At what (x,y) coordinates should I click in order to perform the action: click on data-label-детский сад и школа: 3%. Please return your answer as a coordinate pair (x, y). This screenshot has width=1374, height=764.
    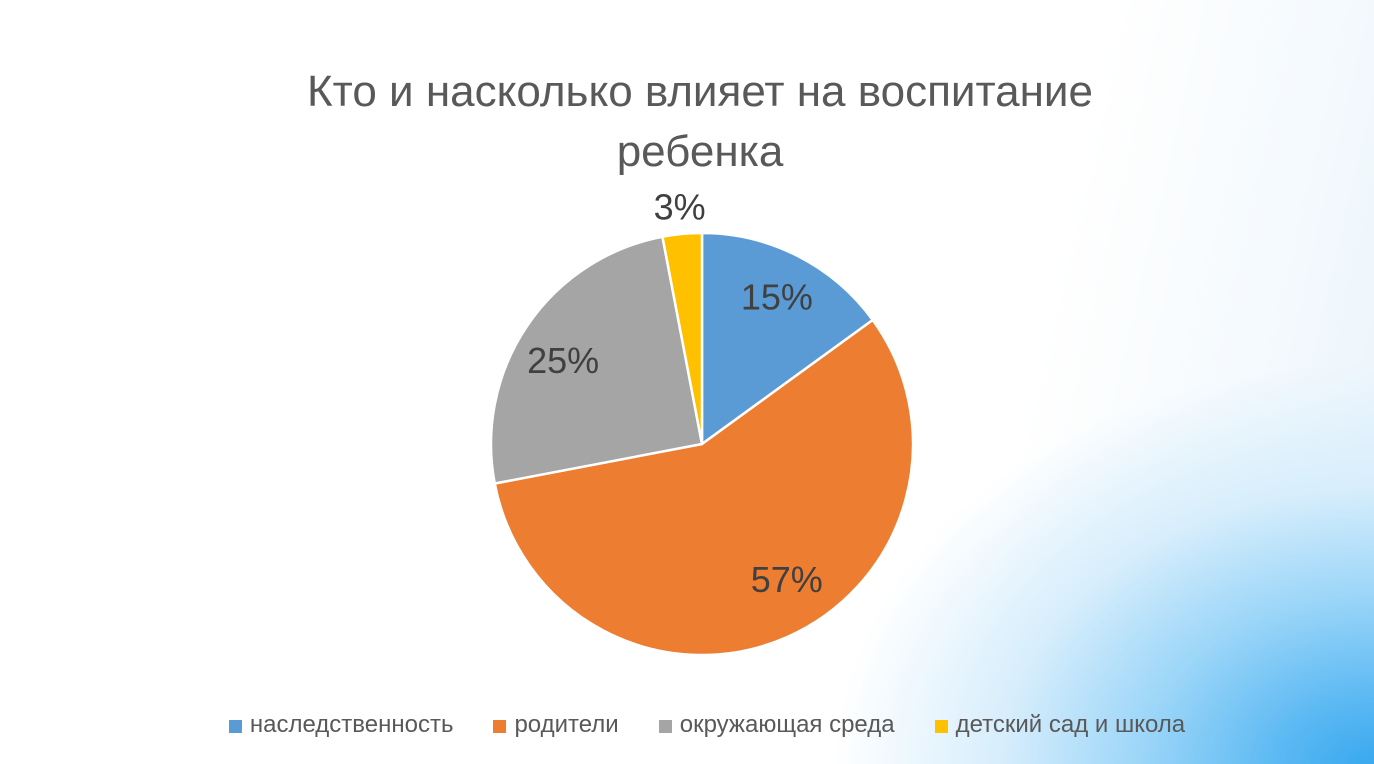
    Looking at the image, I should click on (680, 207).